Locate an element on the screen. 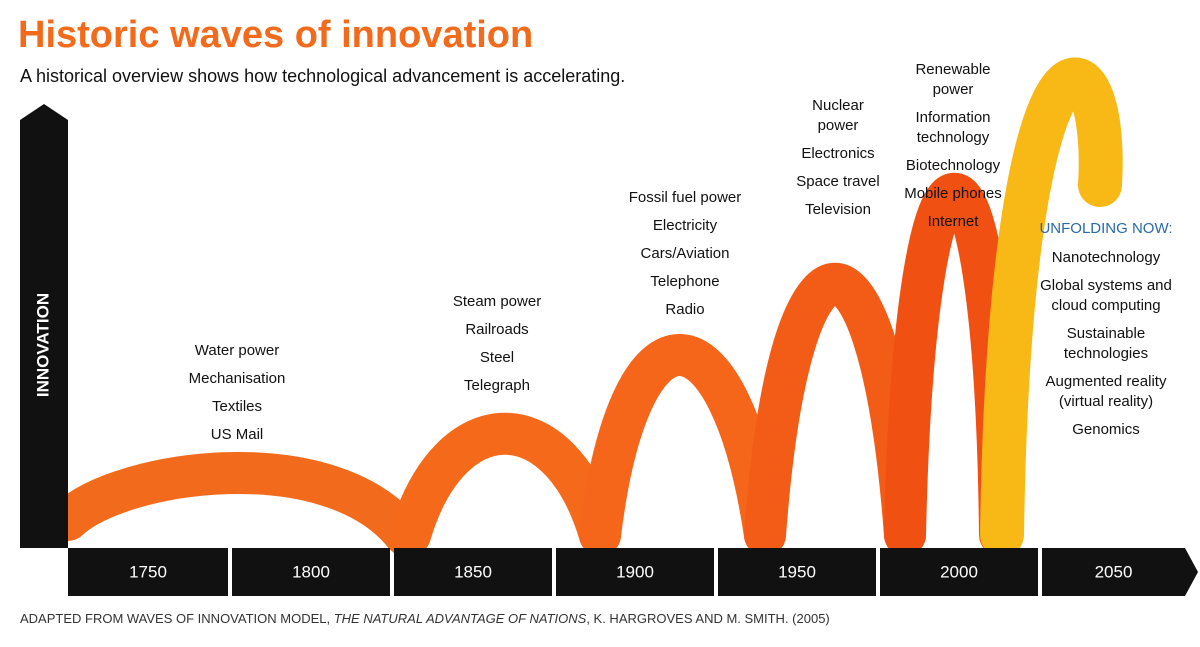 This screenshot has height=647, width=1200. year-label: 1750 is located at coordinates (148, 571).